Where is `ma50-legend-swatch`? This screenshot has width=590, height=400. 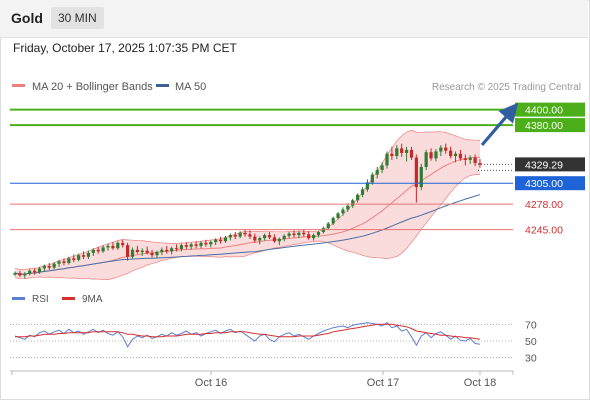
ma50-legend-swatch is located at coordinates (162, 85).